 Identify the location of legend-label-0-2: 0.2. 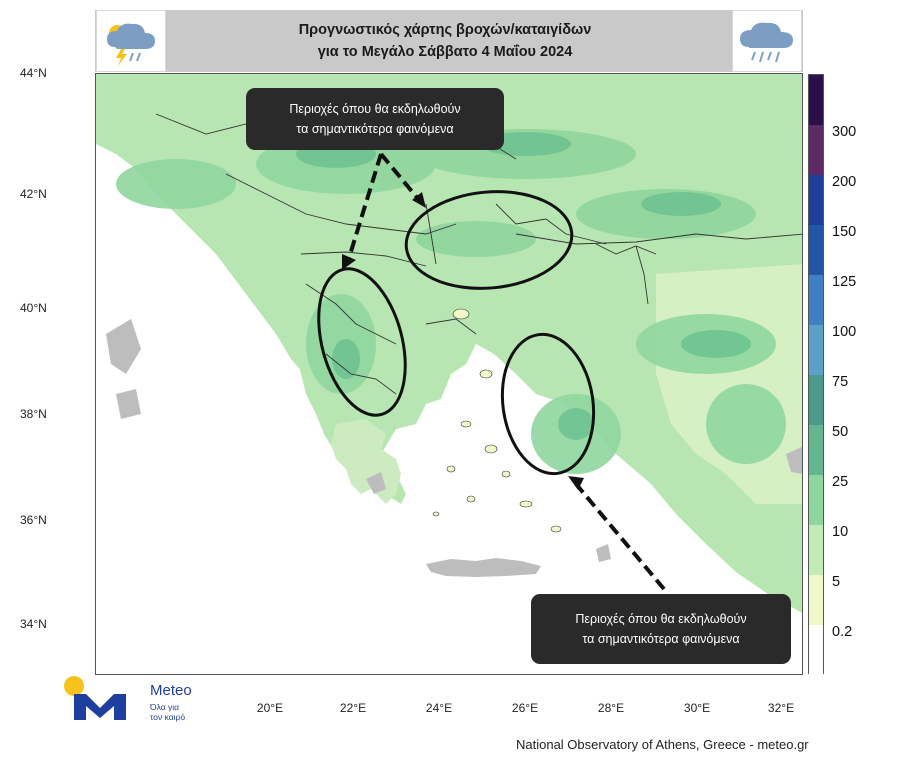
(842, 632).